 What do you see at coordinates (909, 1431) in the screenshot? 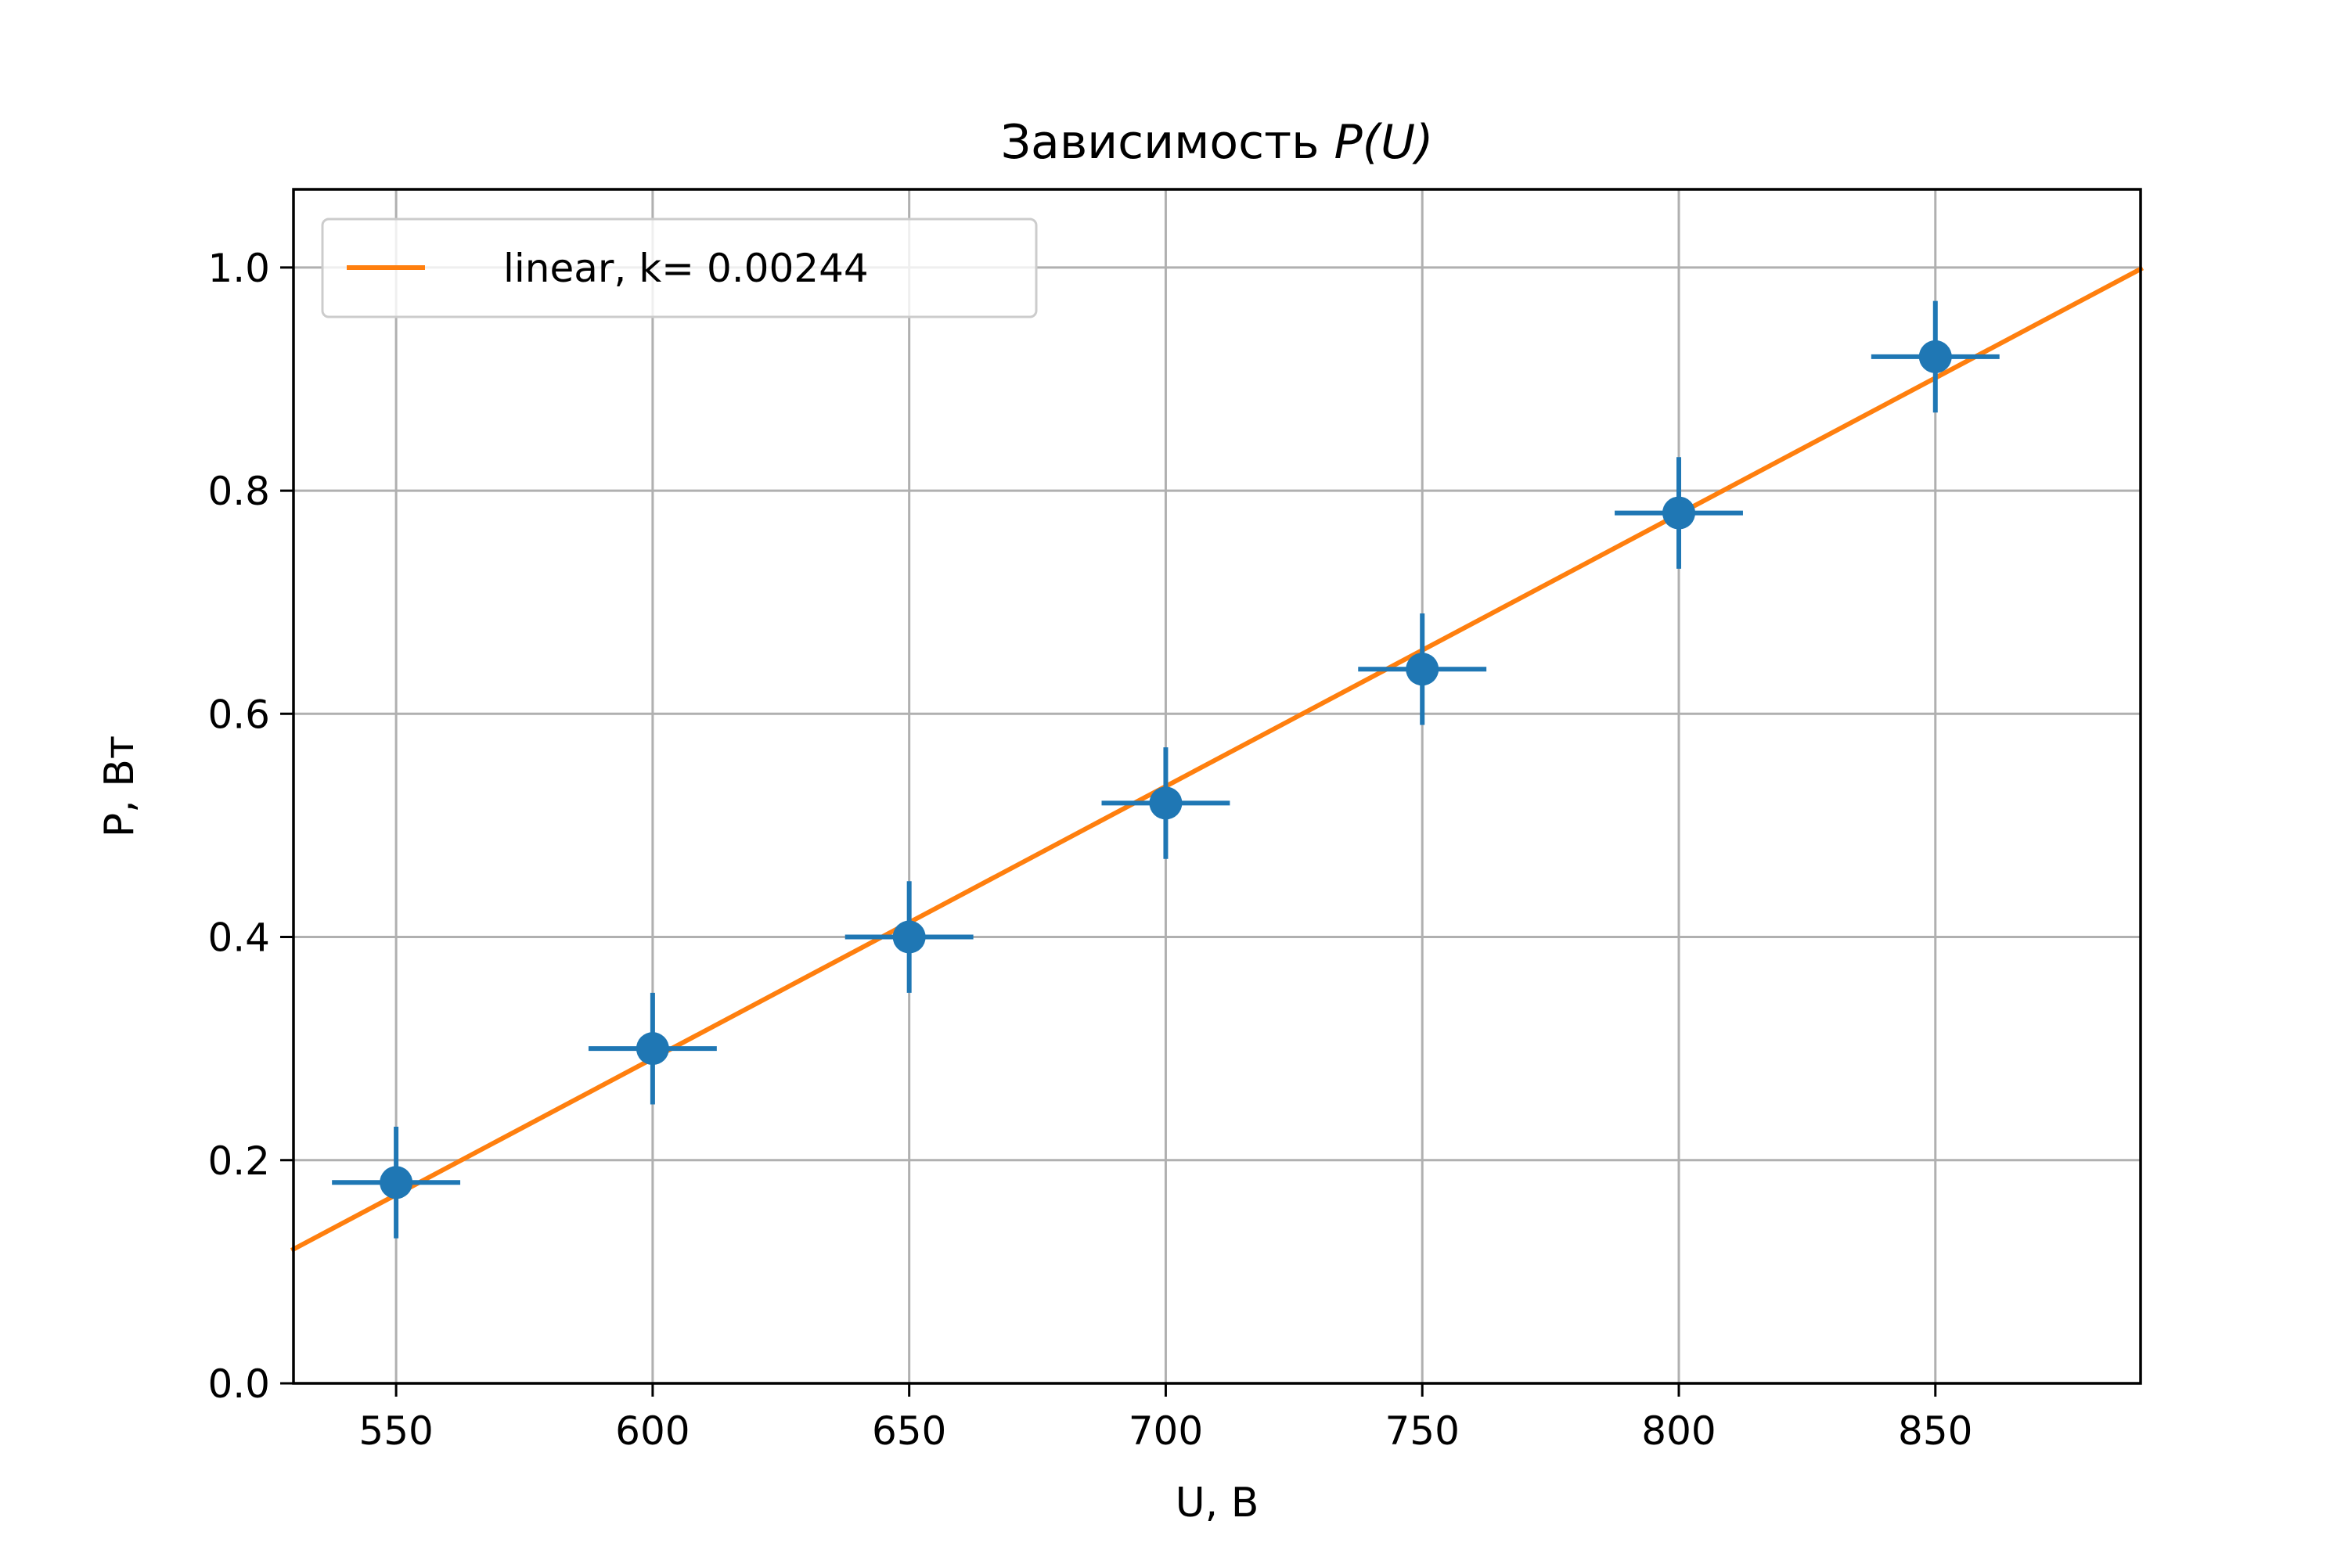
I see `x-tick-label: 650` at bounding box center [909, 1431].